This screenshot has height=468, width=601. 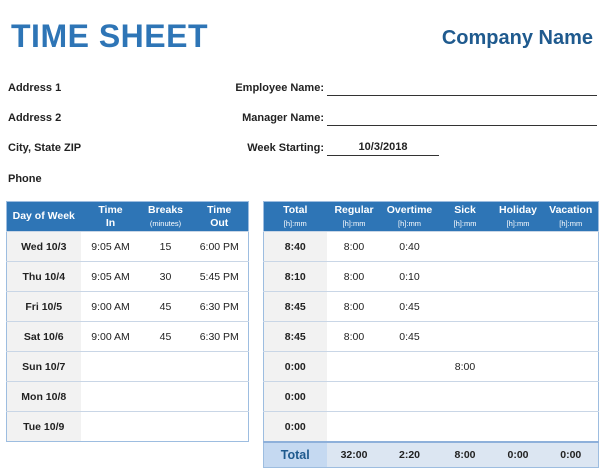 I want to click on table-cell: 15, so click(x=165, y=246).